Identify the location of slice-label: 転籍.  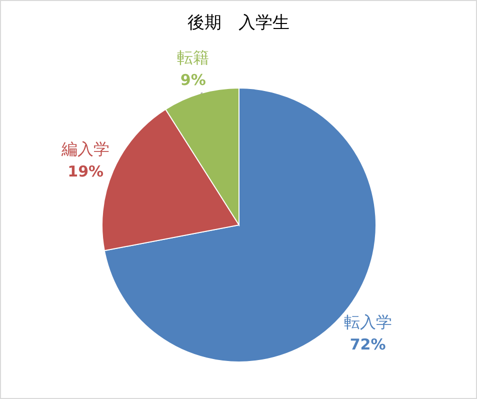
(193, 58).